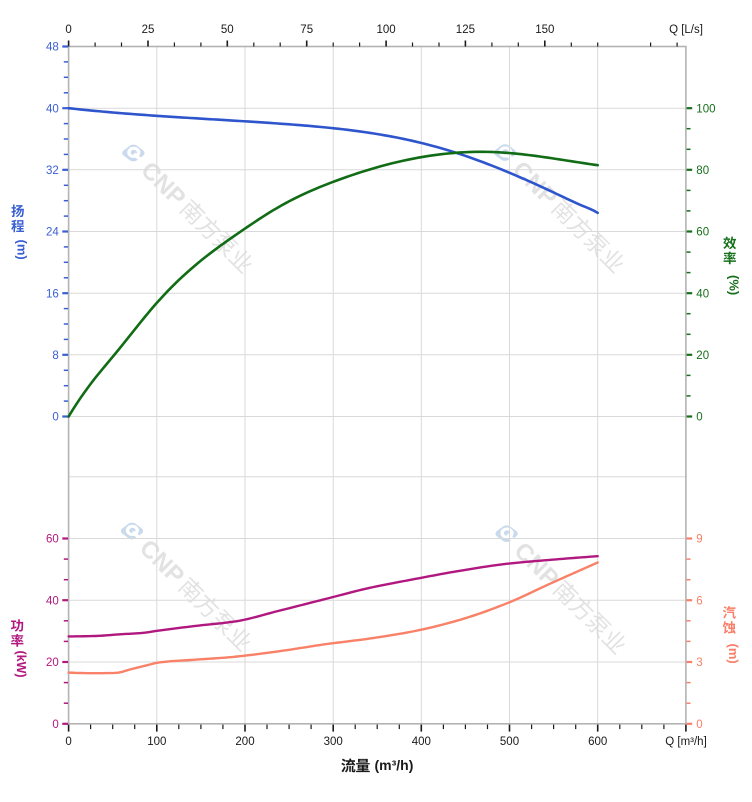  What do you see at coordinates (597, 742) in the screenshot?
I see `svg-text: 600` at bounding box center [597, 742].